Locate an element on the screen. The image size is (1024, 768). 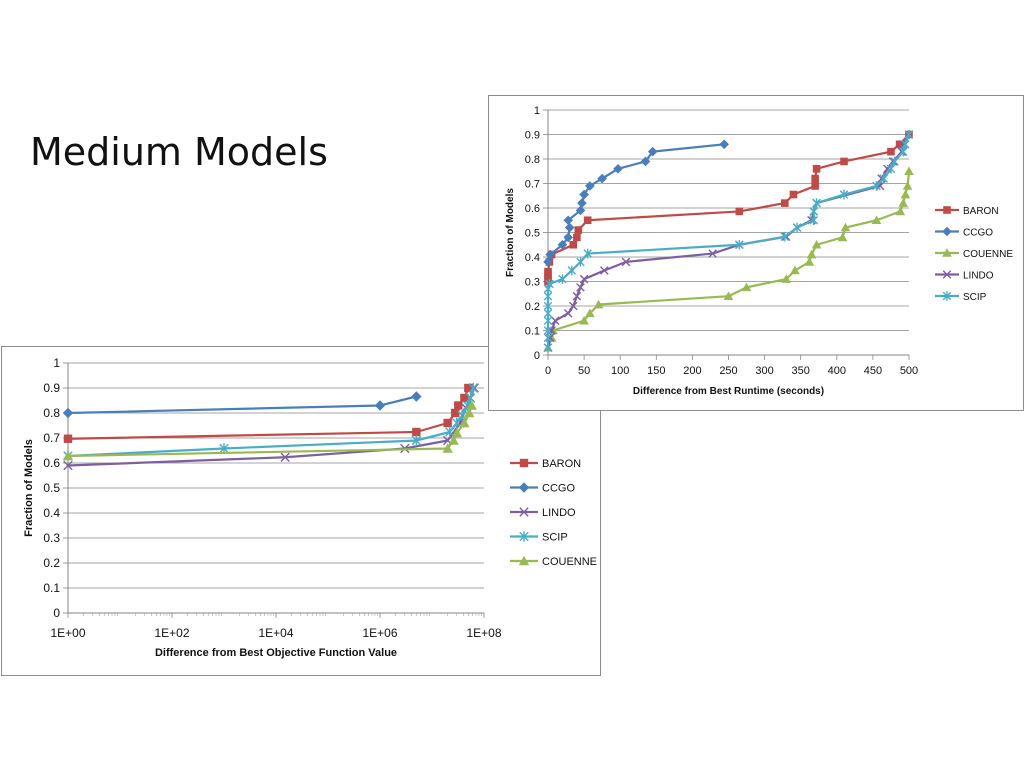
legend-entry-lindo: LINDO is located at coordinates (543, 513).